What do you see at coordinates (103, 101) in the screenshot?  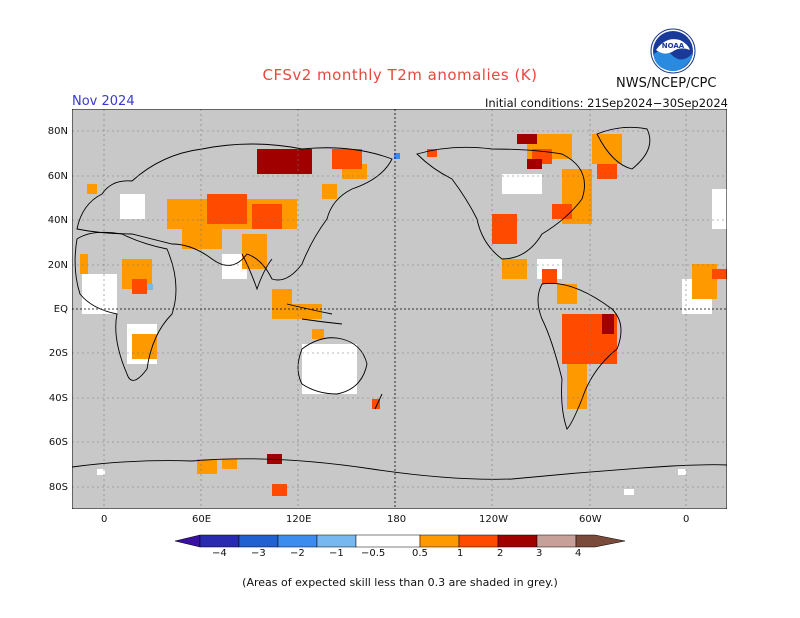 I see `forecast-month: Nov 2024` at bounding box center [103, 101].